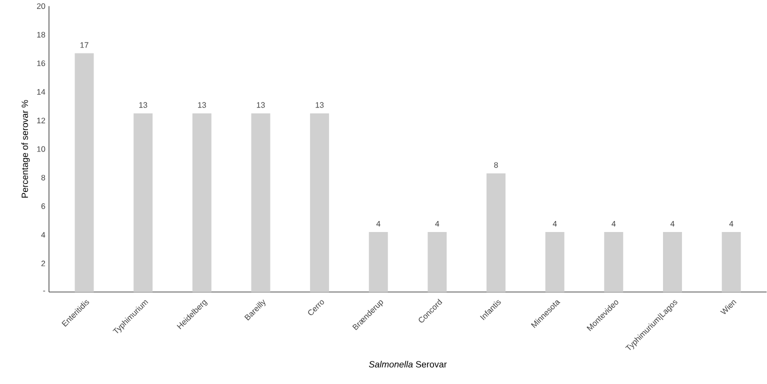 The height and width of the screenshot is (384, 767). Describe the element at coordinates (25, 149) in the screenshot. I see `y-axis-title: Percentage of serovar %` at that location.